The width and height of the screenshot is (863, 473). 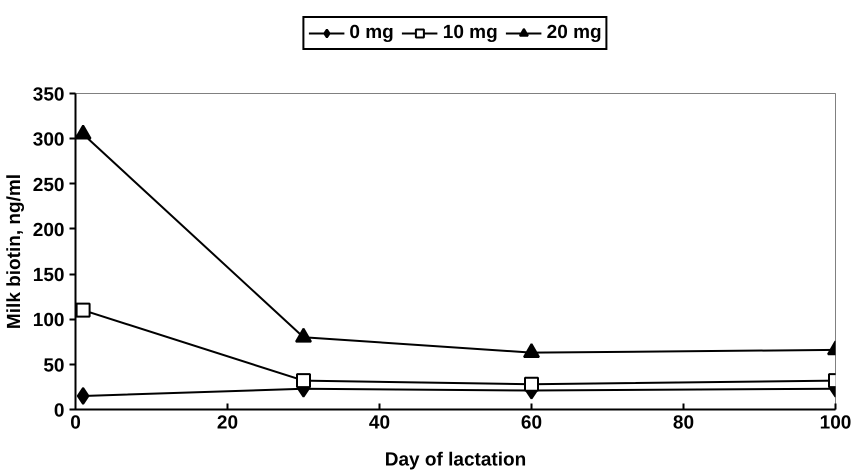 I want to click on y-tick-label: 200, so click(x=48, y=230).